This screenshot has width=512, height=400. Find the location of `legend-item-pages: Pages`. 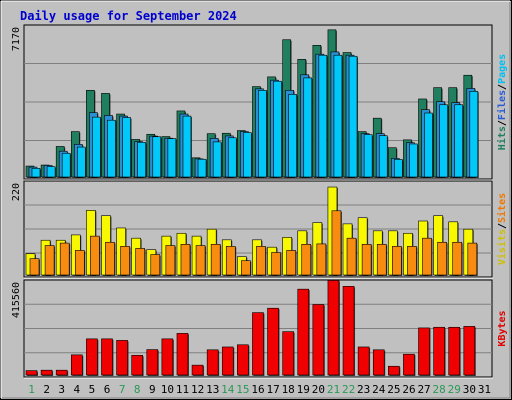

legend-item-pages: Pages is located at coordinates (502, 69).